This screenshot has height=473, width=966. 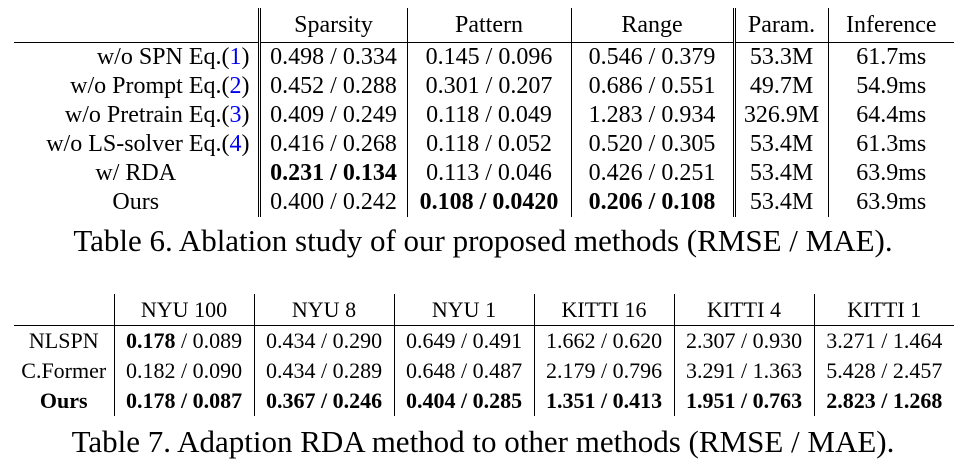 What do you see at coordinates (183, 401) in the screenshot?
I see `result-cell: 0.178 / 0.087` at bounding box center [183, 401].